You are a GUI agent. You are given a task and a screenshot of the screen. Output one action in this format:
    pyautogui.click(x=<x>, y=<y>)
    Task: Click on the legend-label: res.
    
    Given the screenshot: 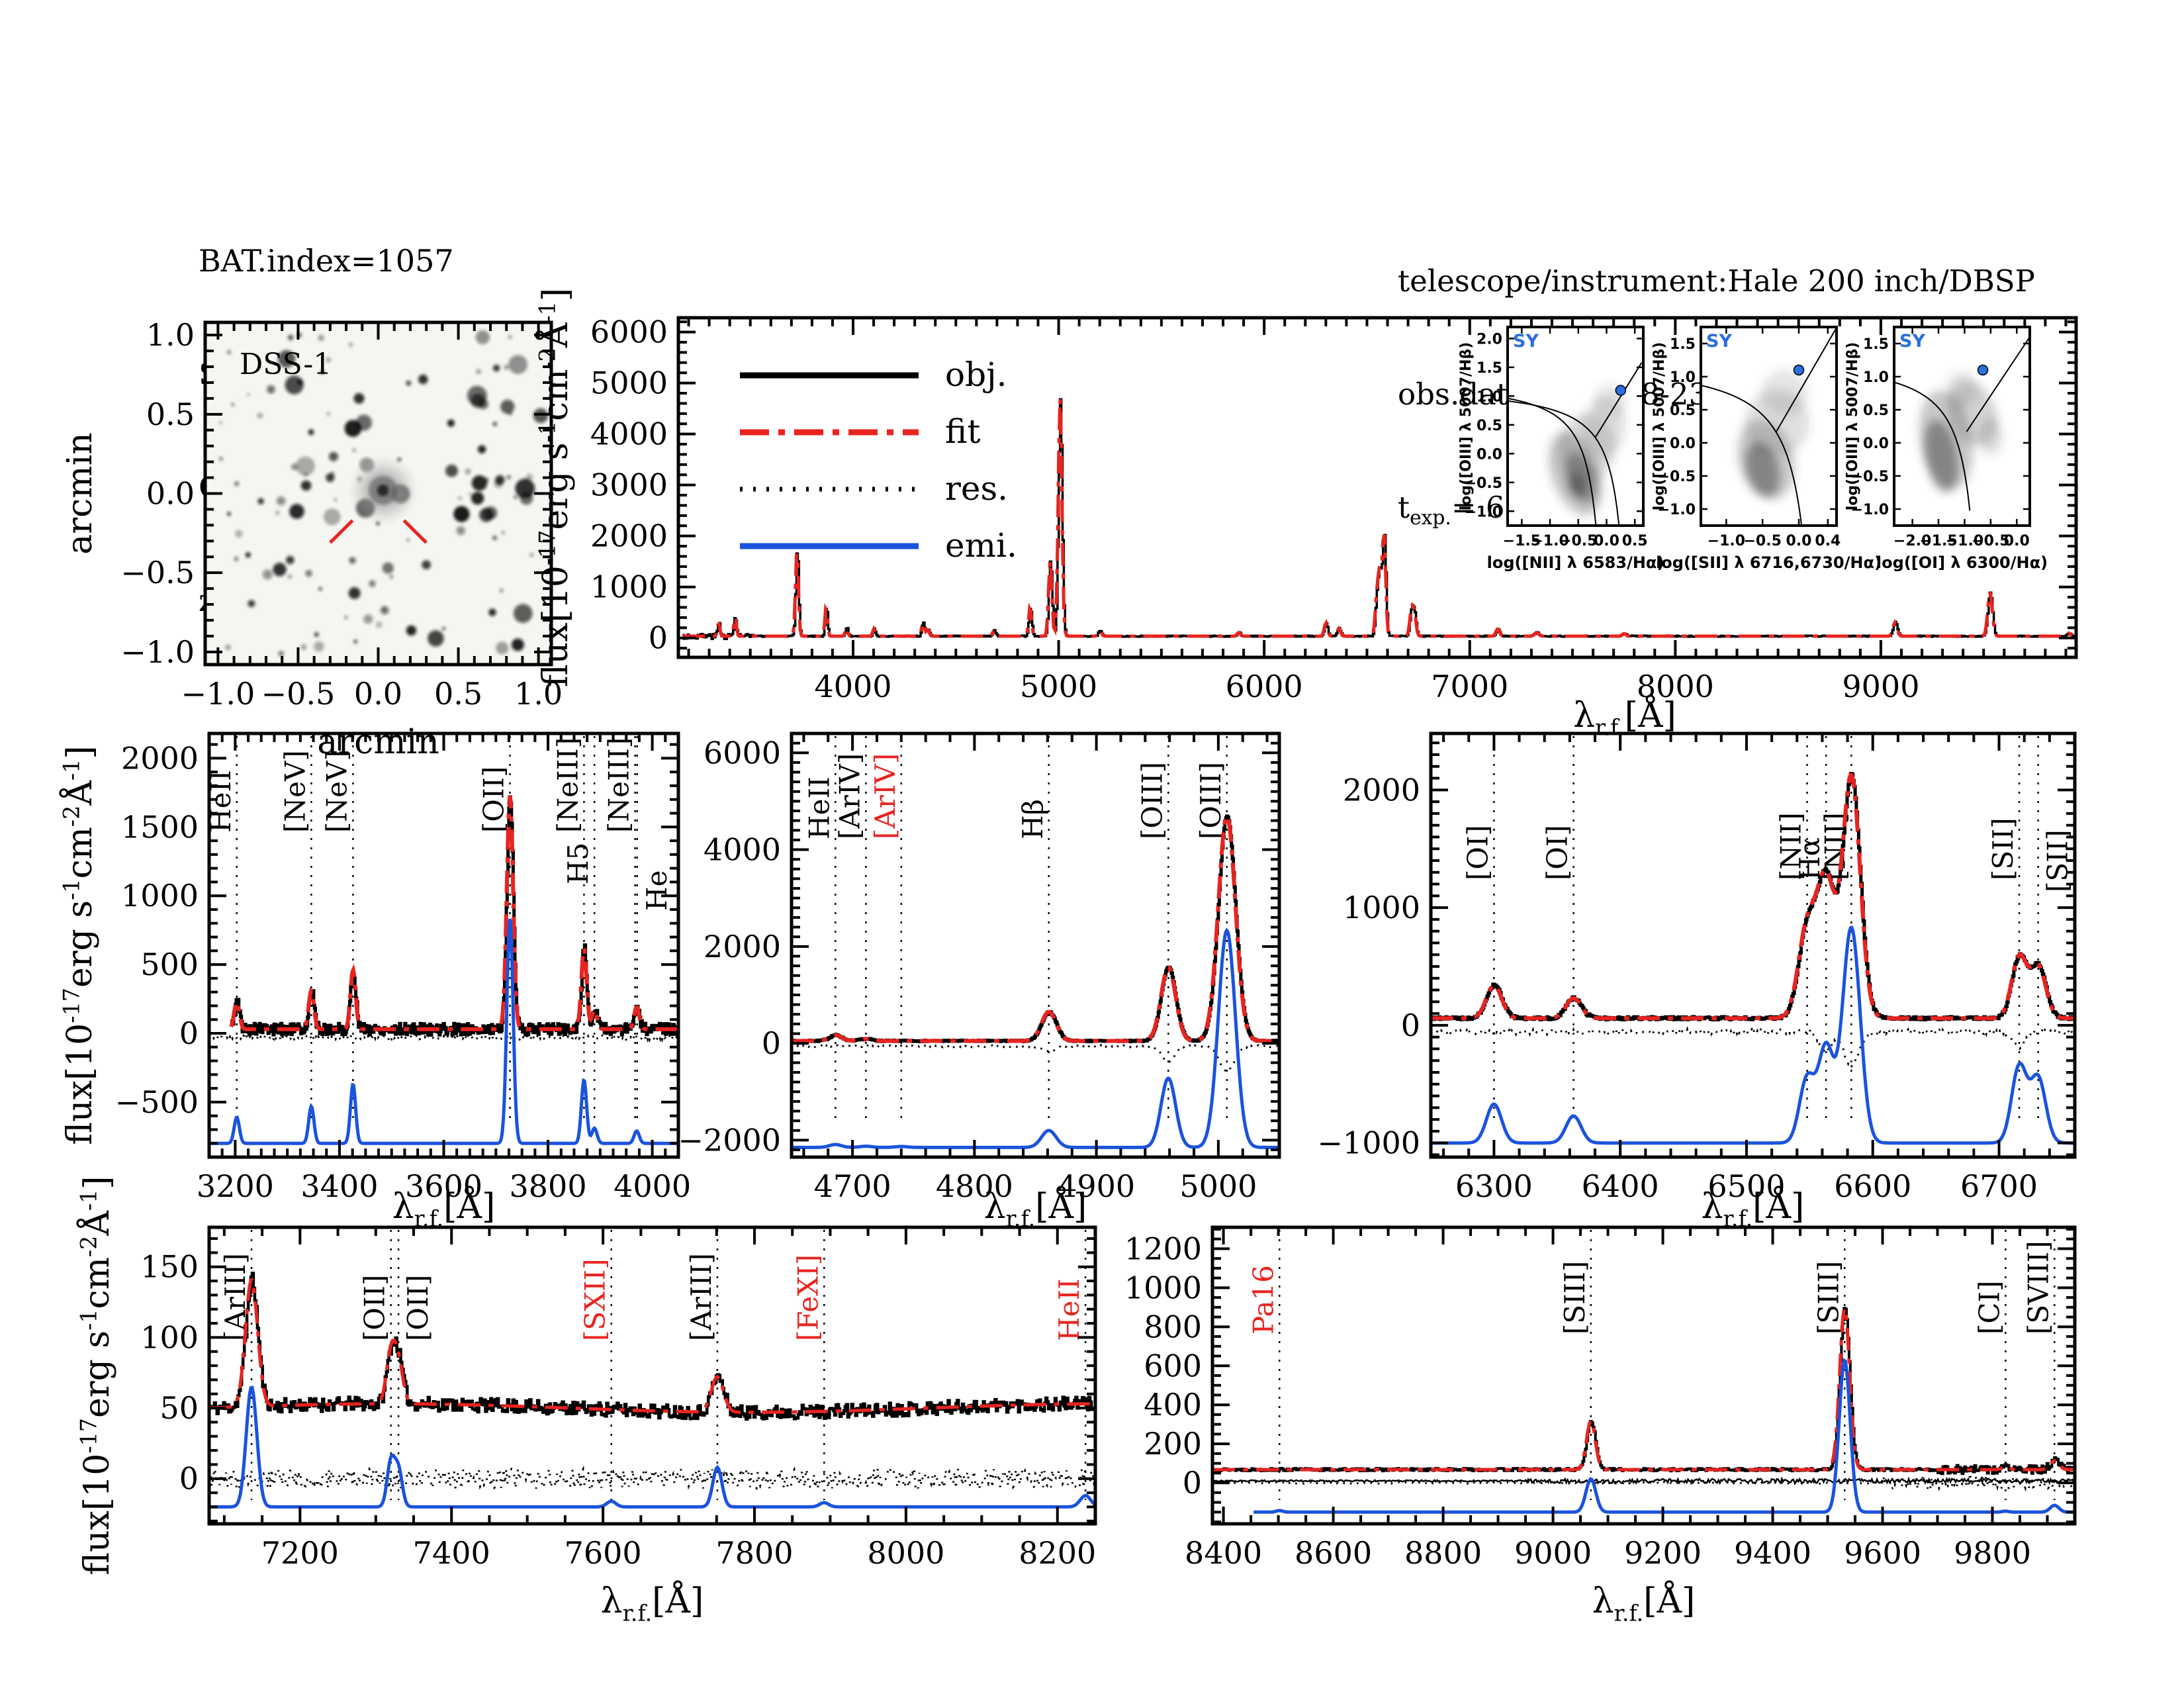 What is the action you would take?
    pyautogui.click(x=977, y=488)
    